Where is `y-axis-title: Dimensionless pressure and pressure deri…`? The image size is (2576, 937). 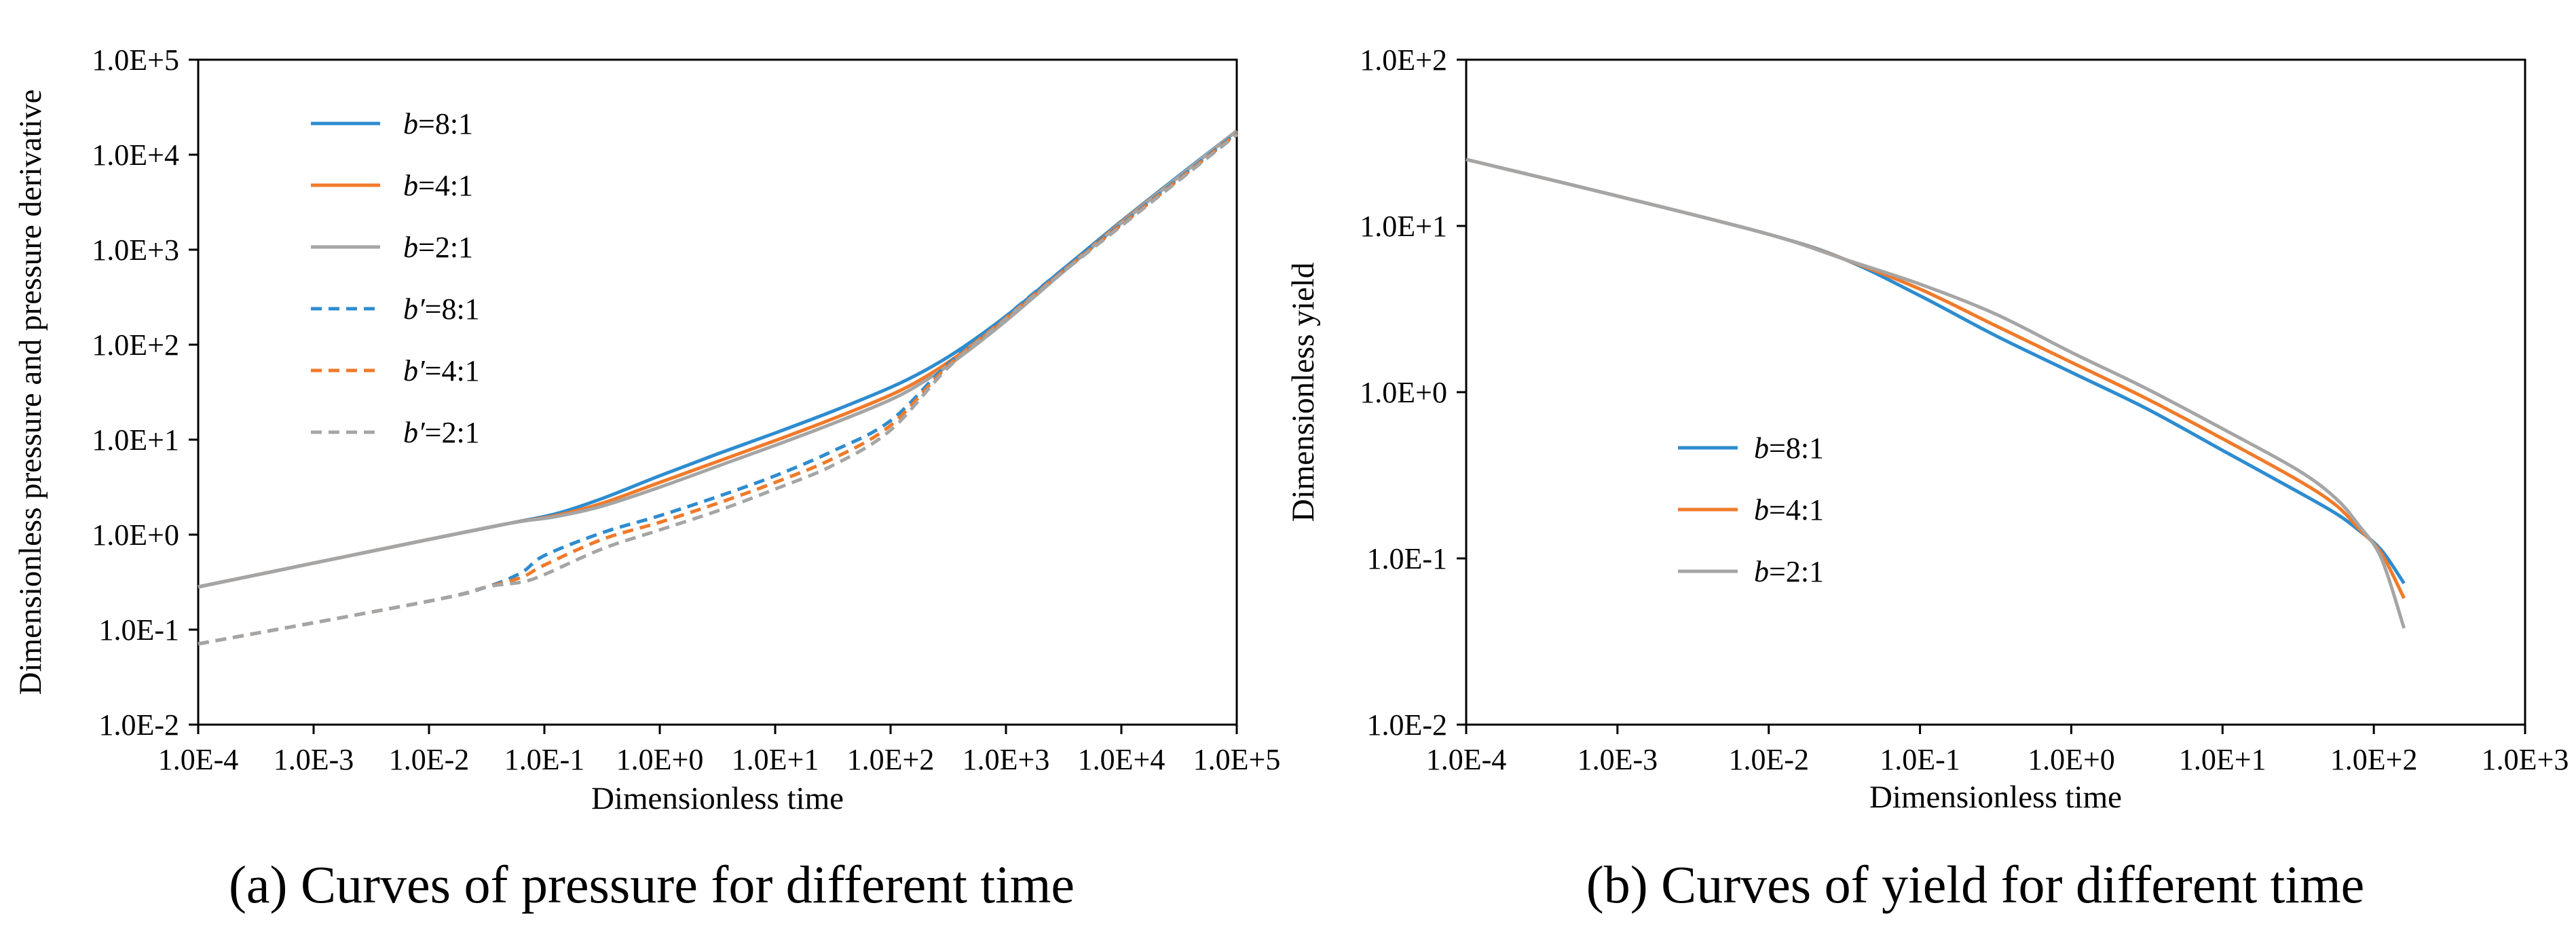
y-axis-title: Dimensionless pressure and pressure deri… is located at coordinates (31, 392).